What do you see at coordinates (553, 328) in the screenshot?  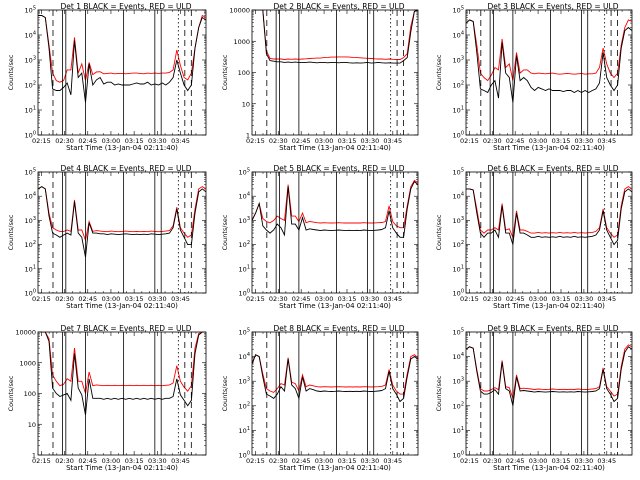 I see `chart-title: Det 9 BLACK = Events, RED = ULD` at bounding box center [553, 328].